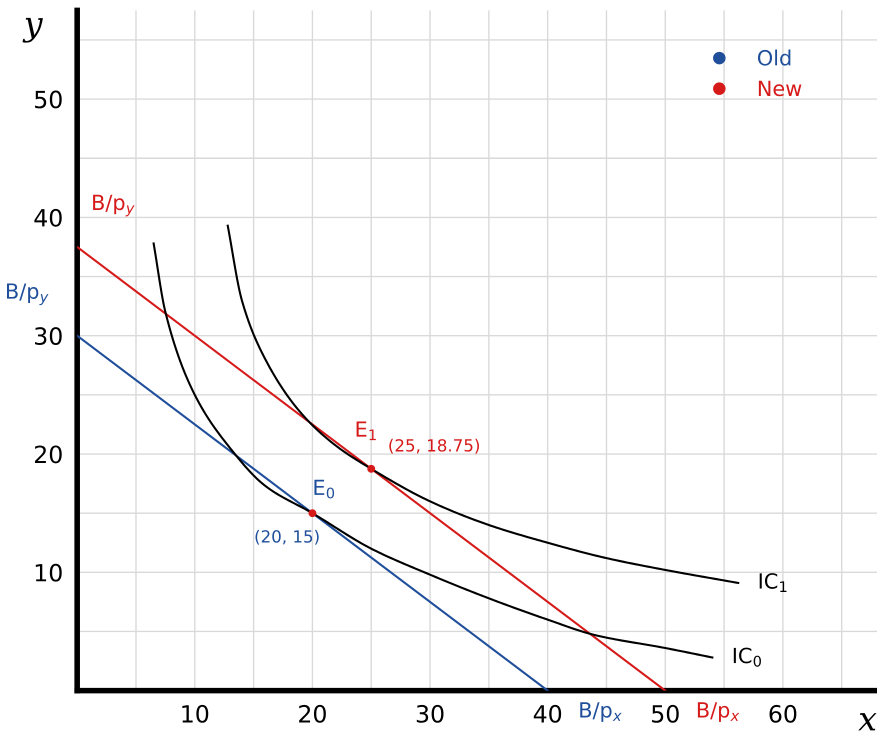 Image resolution: width=877 pixels, height=741 pixels. Describe the element at coordinates (49, 573) in the screenshot. I see `y-tick-label: 10` at that location.